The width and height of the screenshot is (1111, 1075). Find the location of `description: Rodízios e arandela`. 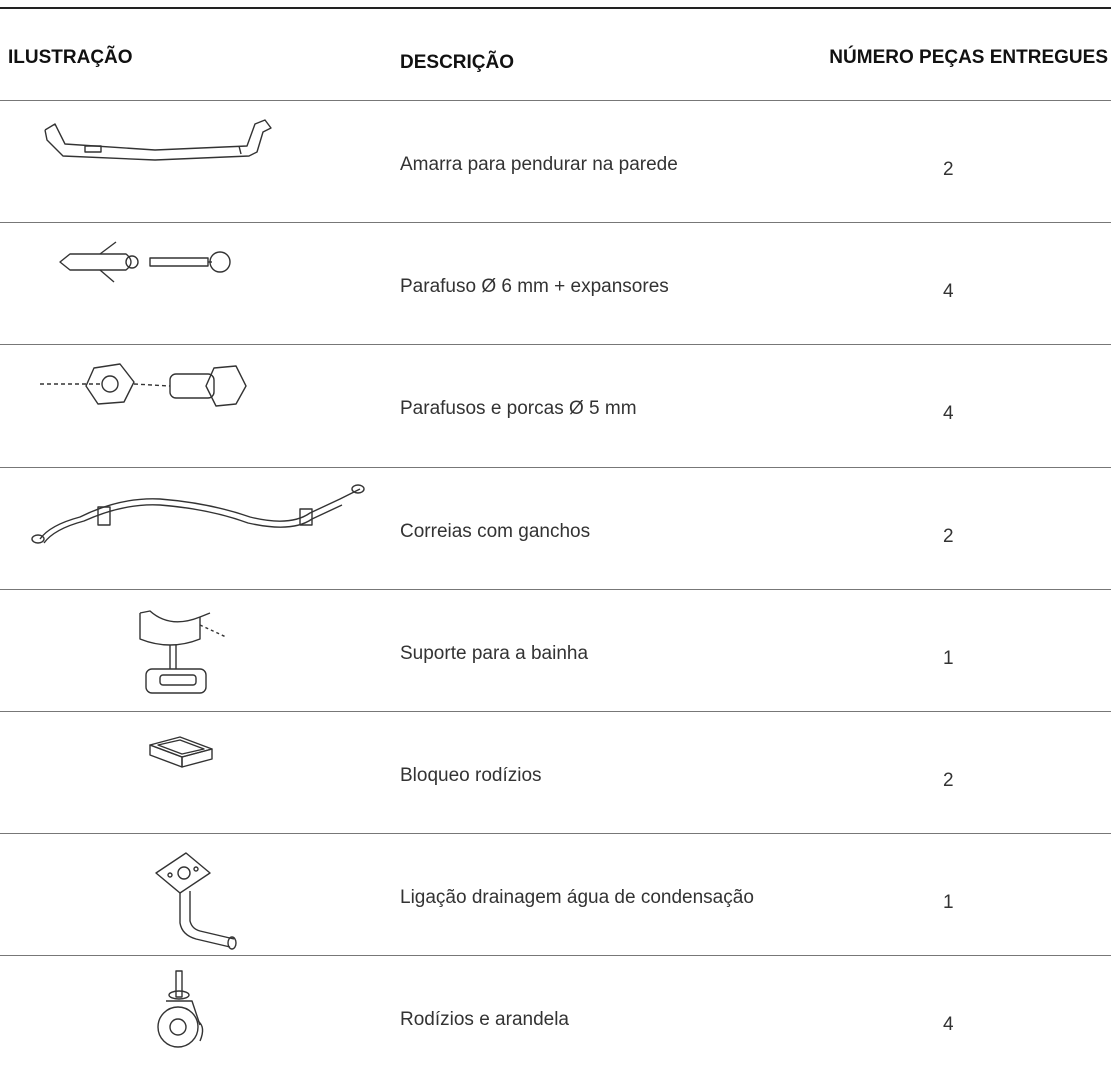

description: Rodízios e arandela is located at coordinates (484, 1020).